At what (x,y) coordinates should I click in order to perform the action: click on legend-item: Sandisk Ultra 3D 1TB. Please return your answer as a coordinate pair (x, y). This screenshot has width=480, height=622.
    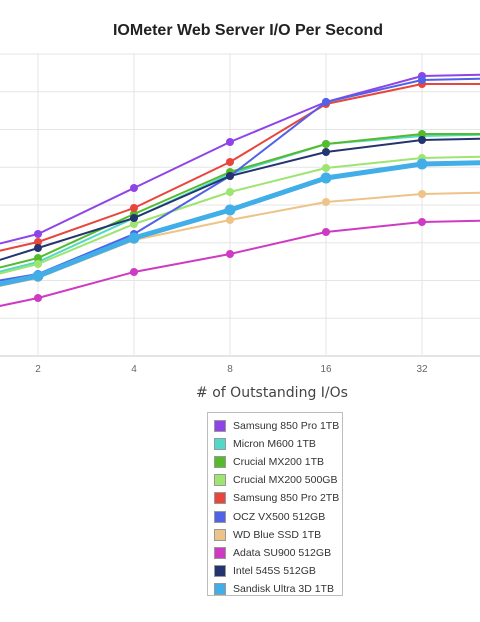
    Looking at the image, I should click on (278, 589).